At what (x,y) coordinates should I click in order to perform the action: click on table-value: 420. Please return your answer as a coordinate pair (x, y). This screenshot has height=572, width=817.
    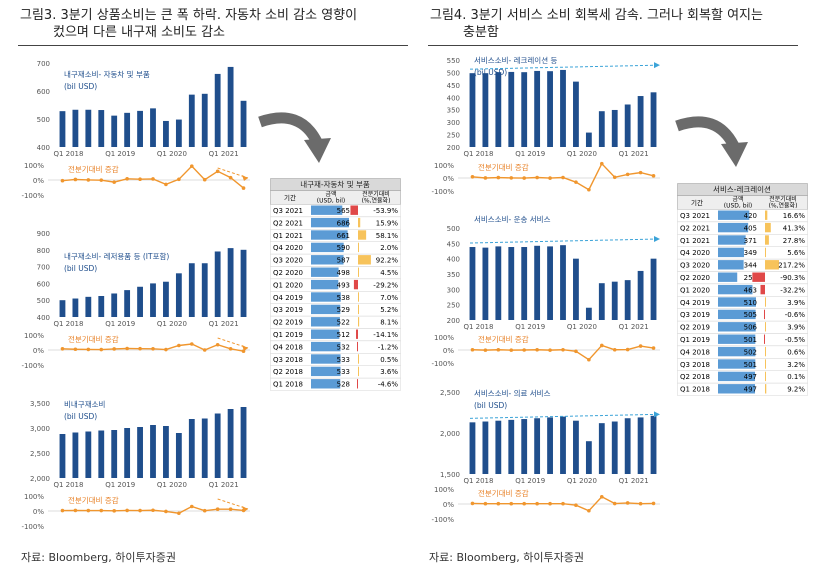
    Looking at the image, I should click on (750, 216).